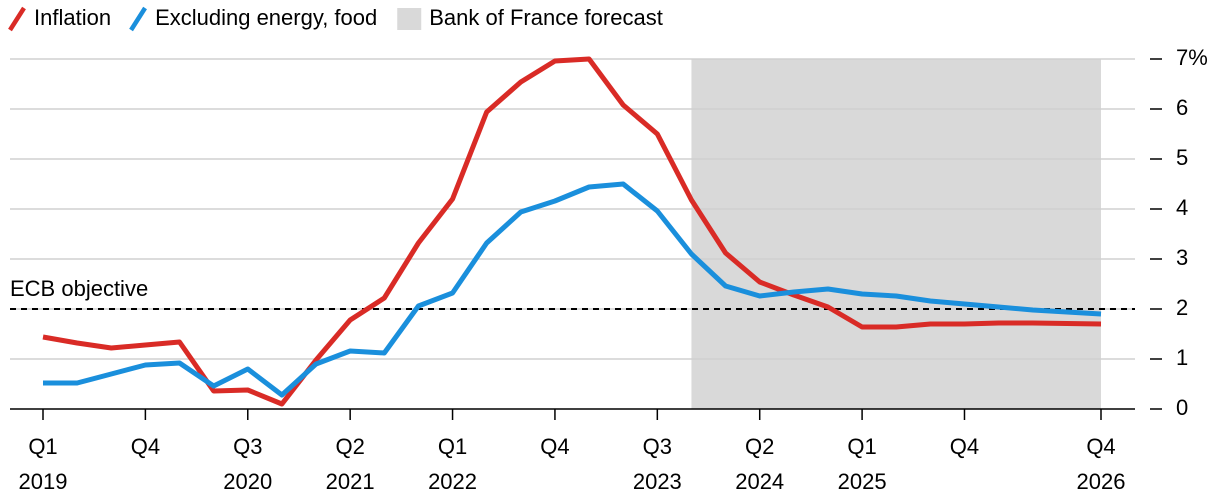 The image size is (1230, 498). Describe the element at coordinates (1101, 481) in the screenshot. I see `x-year-label: 2026` at that location.